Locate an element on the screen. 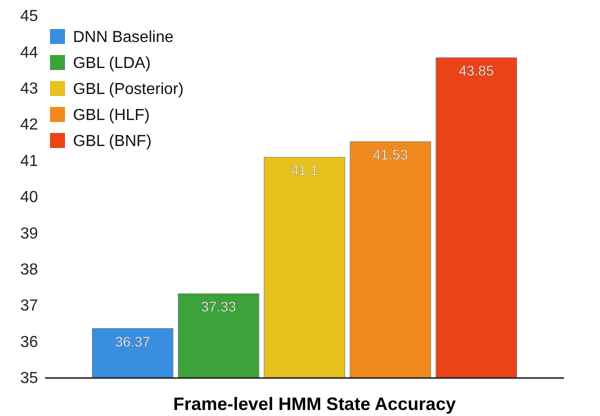 The width and height of the screenshot is (600, 416). data-label: 36.37 is located at coordinates (132, 341).